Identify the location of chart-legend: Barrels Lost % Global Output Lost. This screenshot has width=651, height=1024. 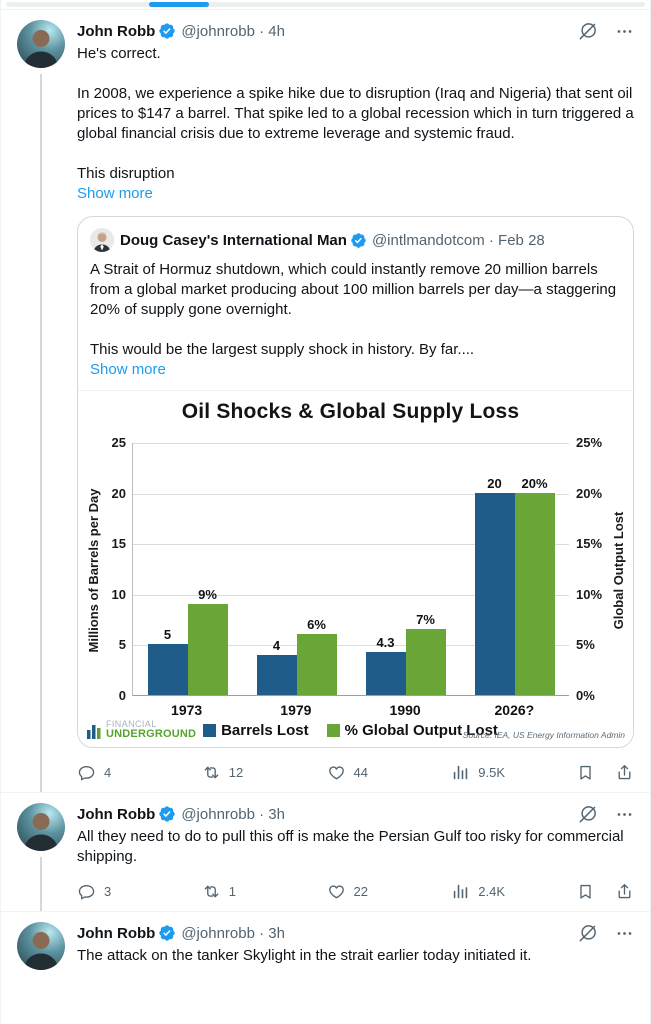
(350, 730).